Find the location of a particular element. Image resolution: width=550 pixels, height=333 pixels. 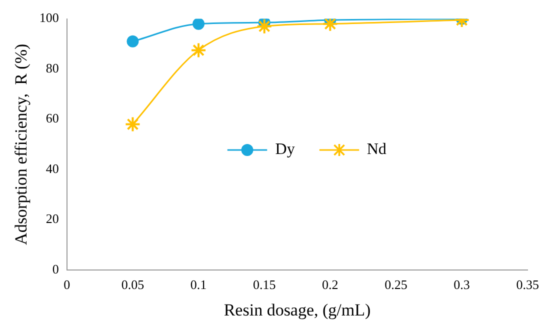

x-tick-label: 0.15 is located at coordinates (264, 284).